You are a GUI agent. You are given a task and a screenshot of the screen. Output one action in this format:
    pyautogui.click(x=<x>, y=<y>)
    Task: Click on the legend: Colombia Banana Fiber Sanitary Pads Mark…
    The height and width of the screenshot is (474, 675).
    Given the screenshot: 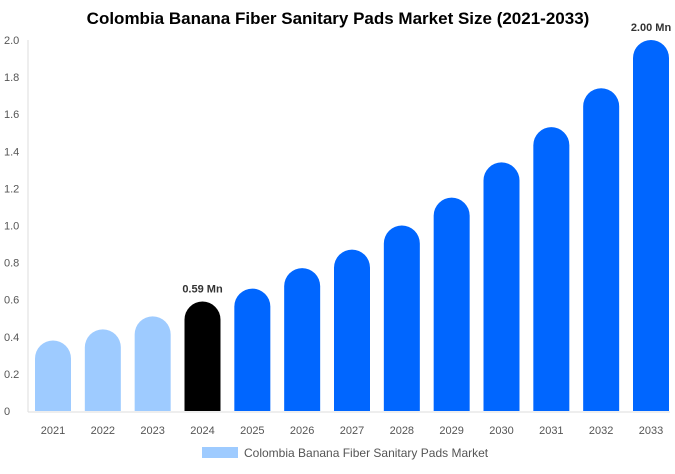 What is the action you would take?
    pyautogui.click(x=345, y=453)
    